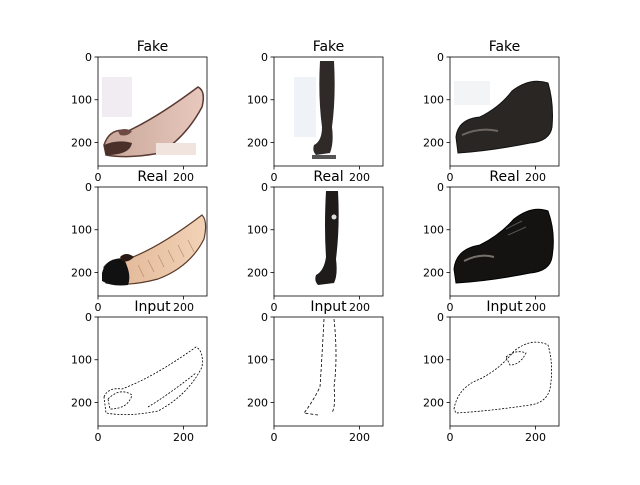 This screenshot has height=485, width=640. I want to click on boot-real-image, so click(327, 238).